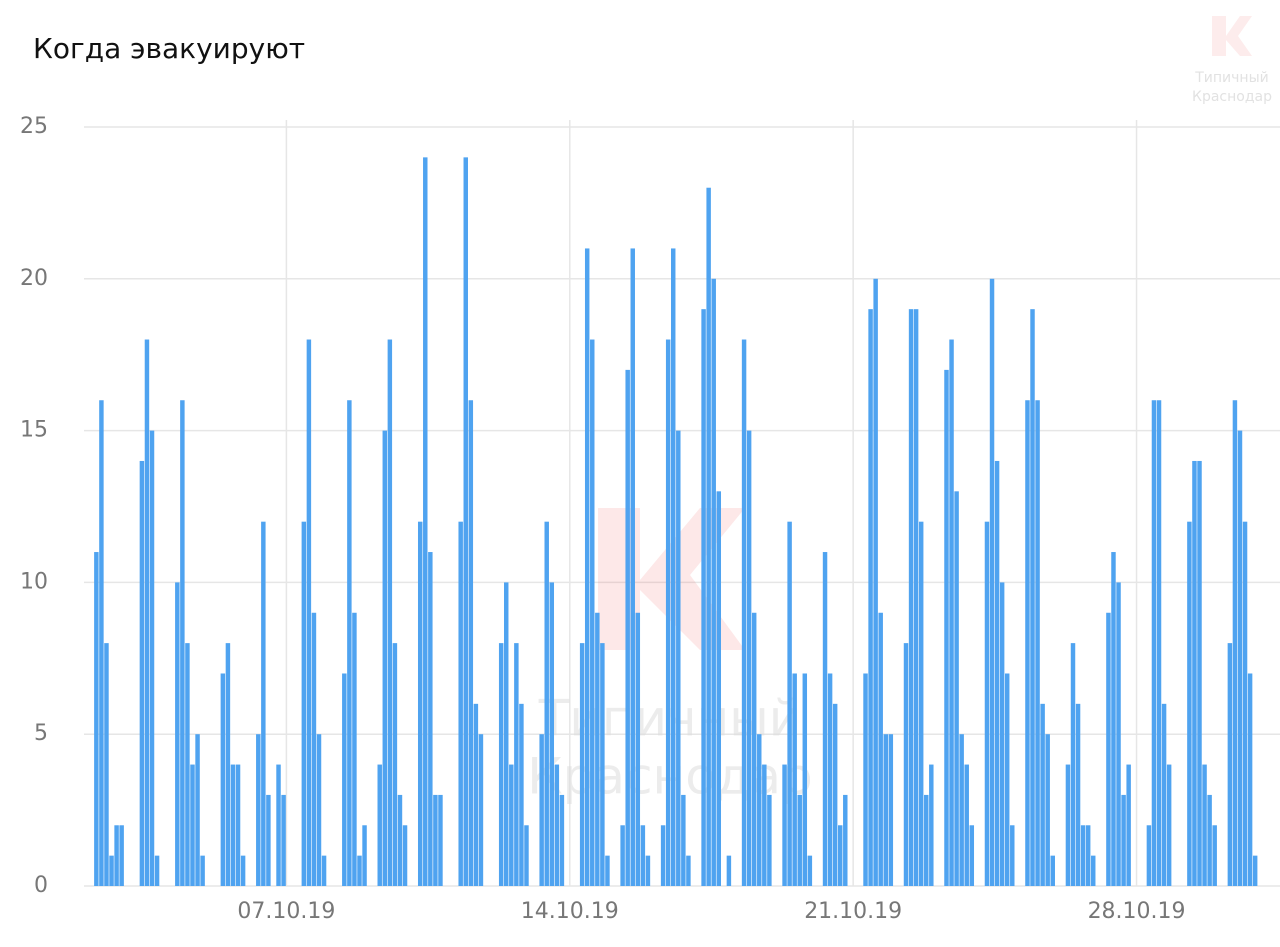  I want to click on x-tick-label: 21.10.19, so click(853, 911).